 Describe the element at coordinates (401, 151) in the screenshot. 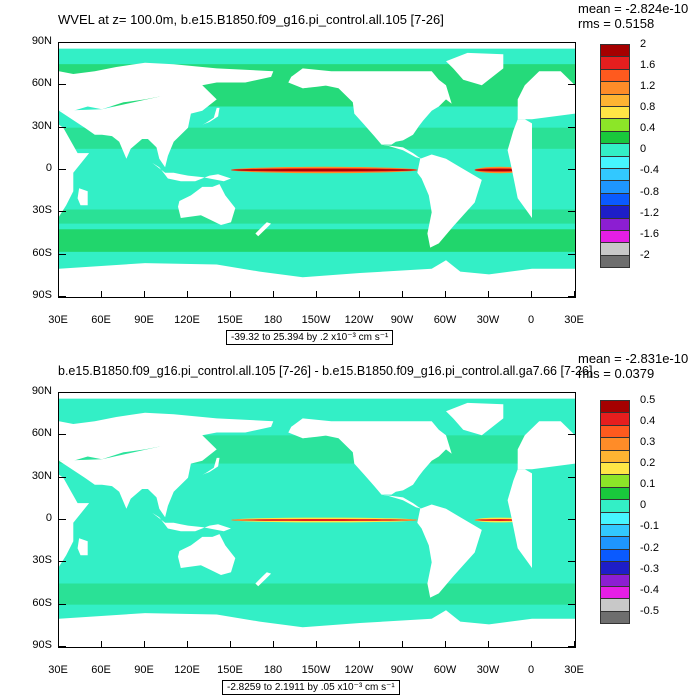

I see `central-america-land` at that location.